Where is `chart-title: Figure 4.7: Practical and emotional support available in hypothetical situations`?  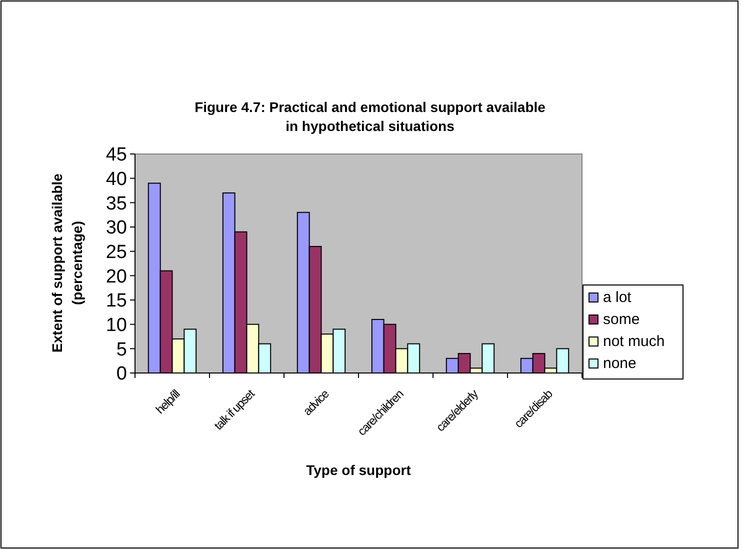 chart-title: Figure 4.7: Practical and emotional support available in hypothetical situations is located at coordinates (370, 116).